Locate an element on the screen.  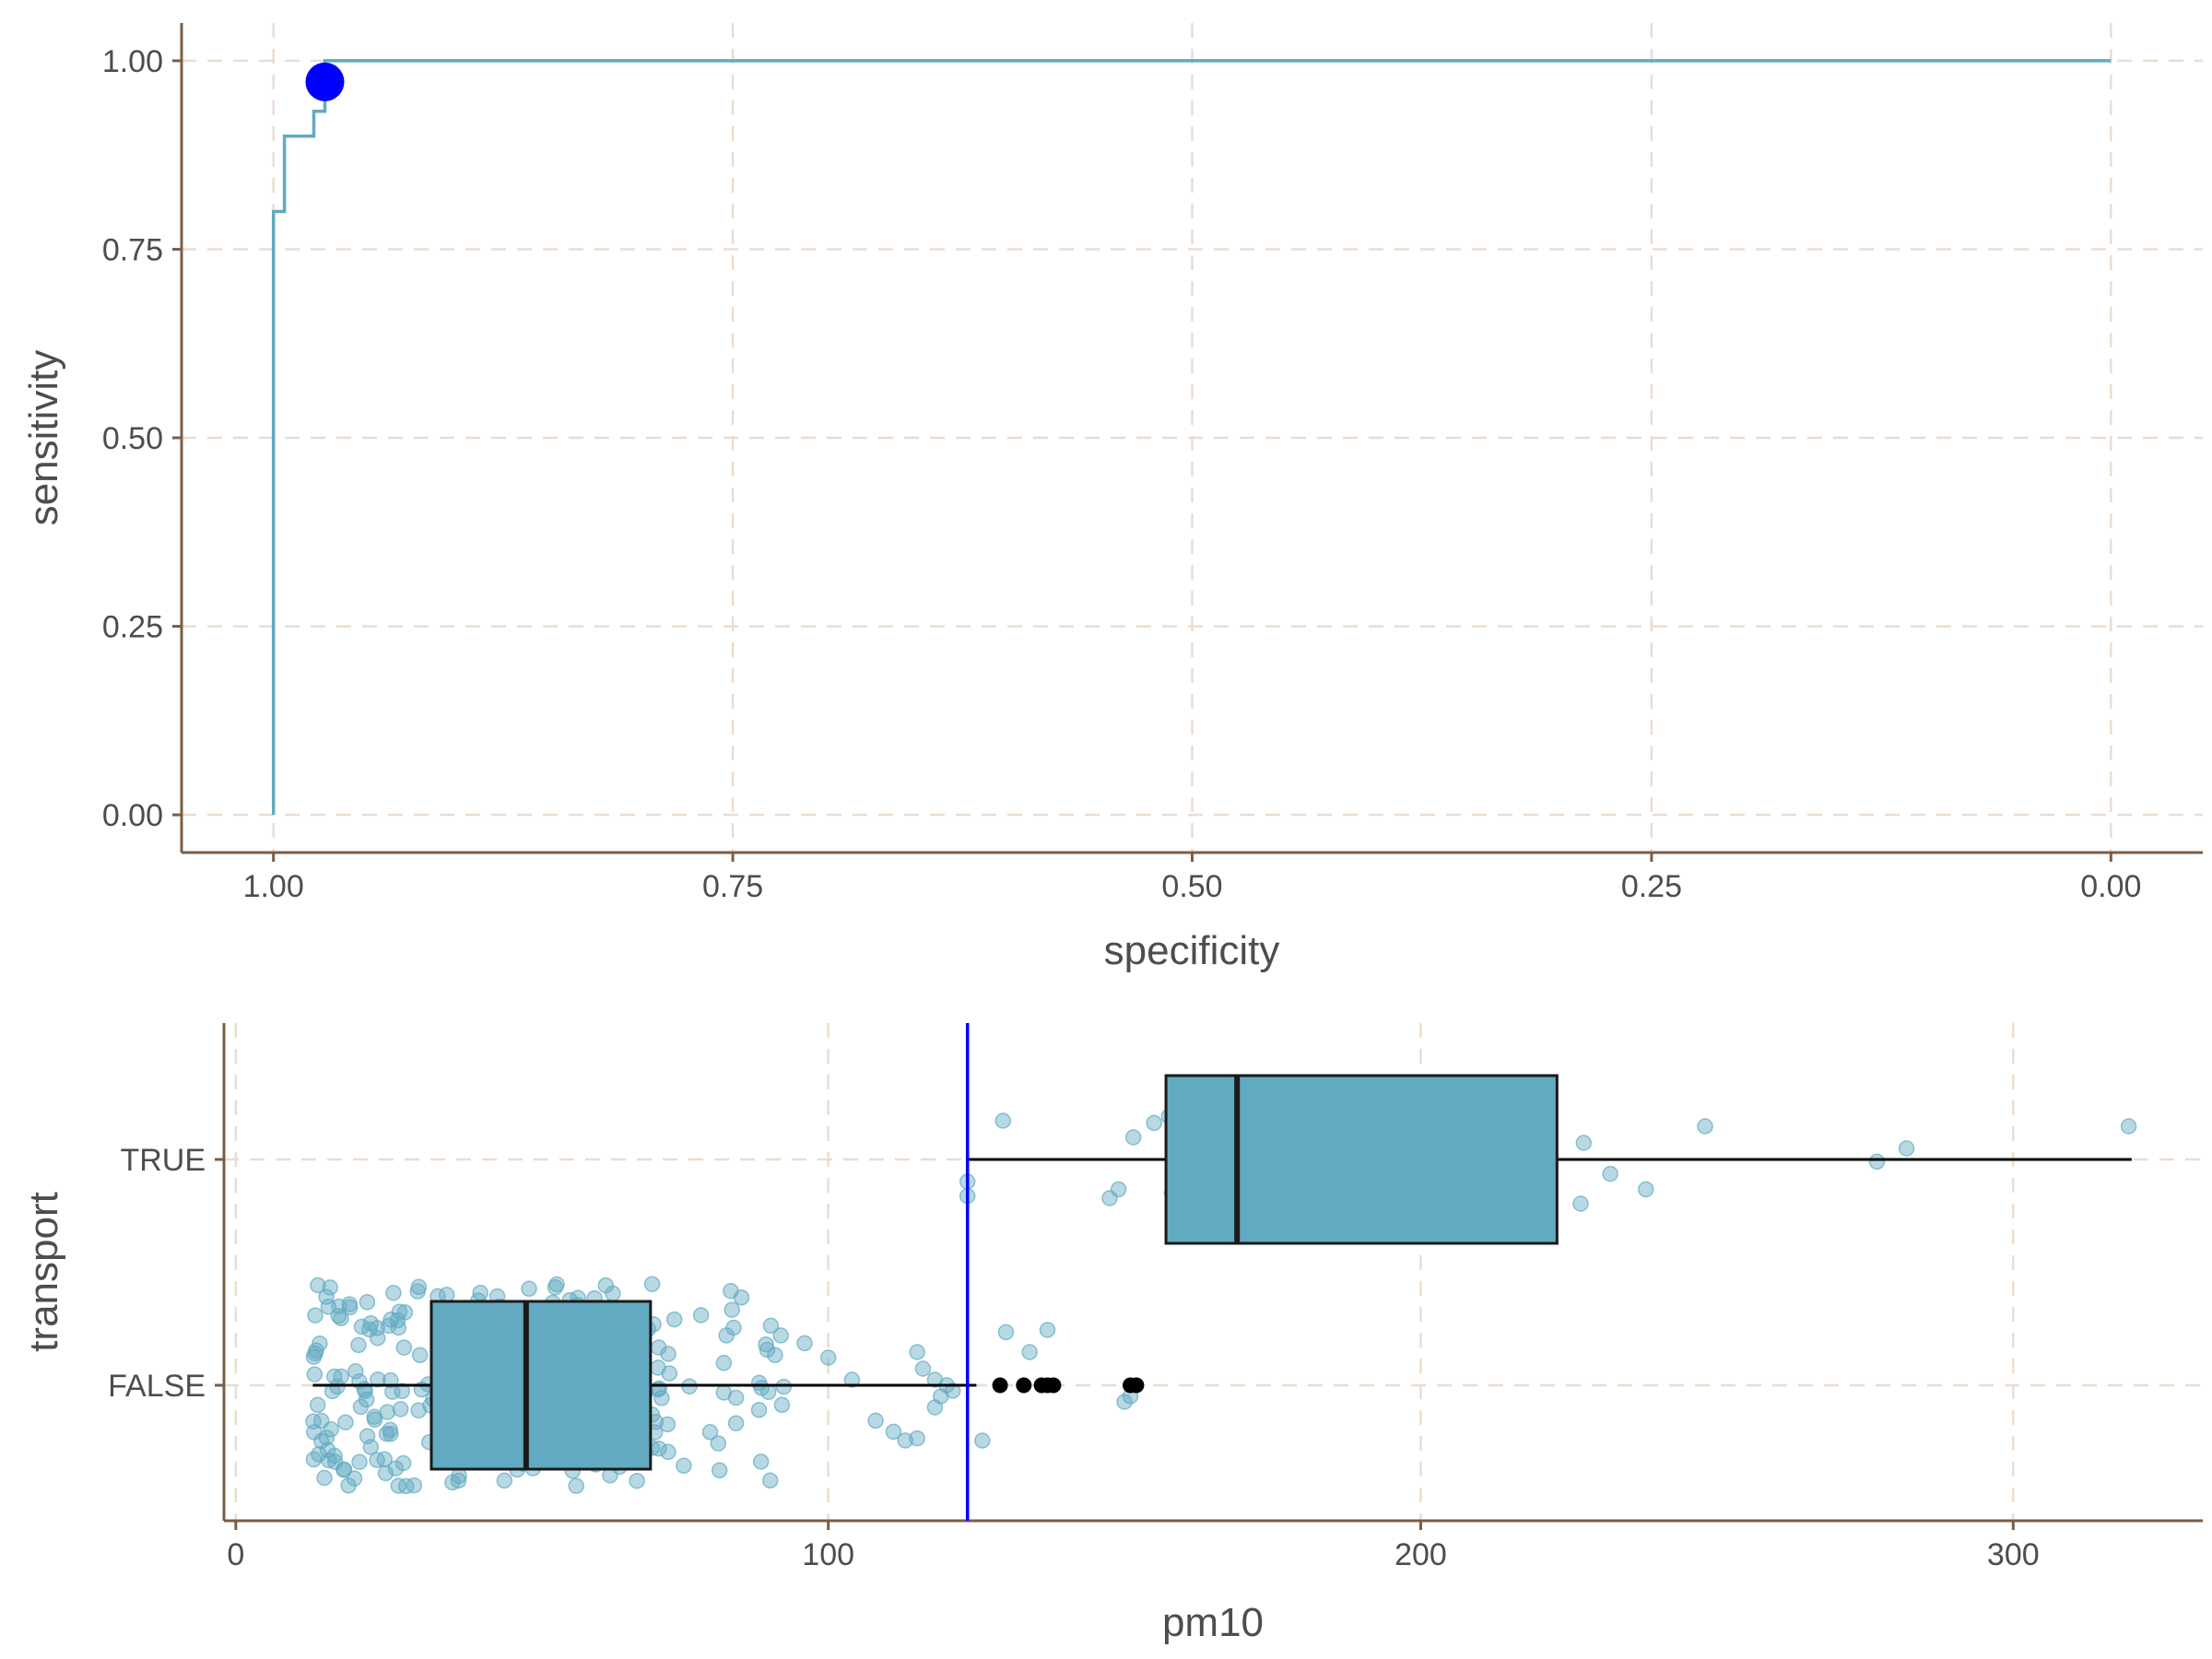
box-y-tick-label: FALSE is located at coordinates (157, 1386).